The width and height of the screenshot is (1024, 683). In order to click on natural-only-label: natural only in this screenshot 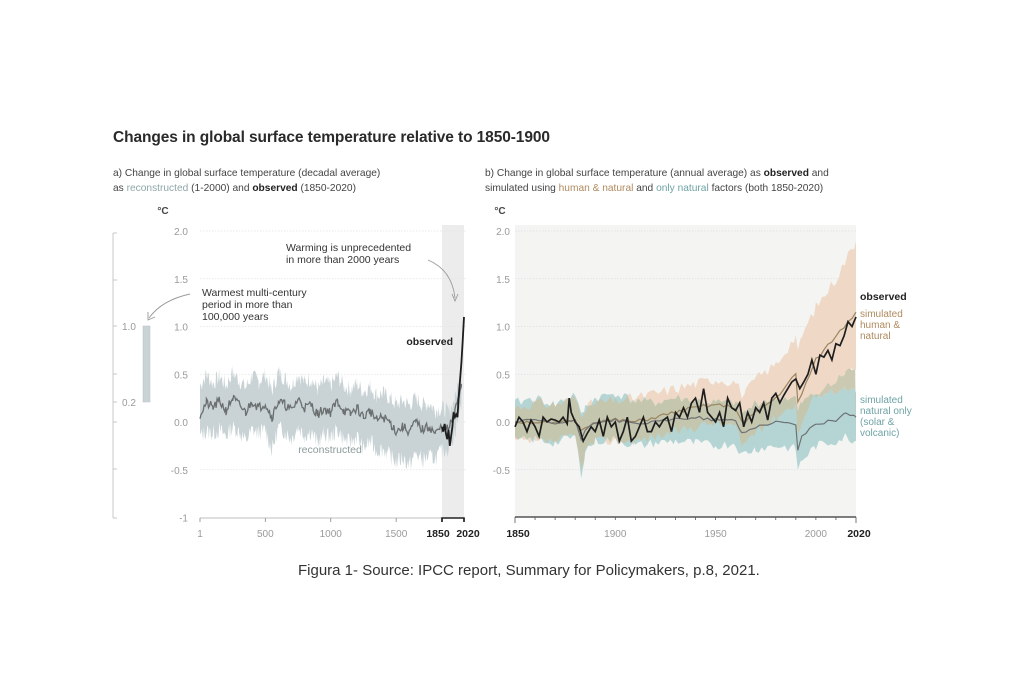, I will do `click(886, 411)`.